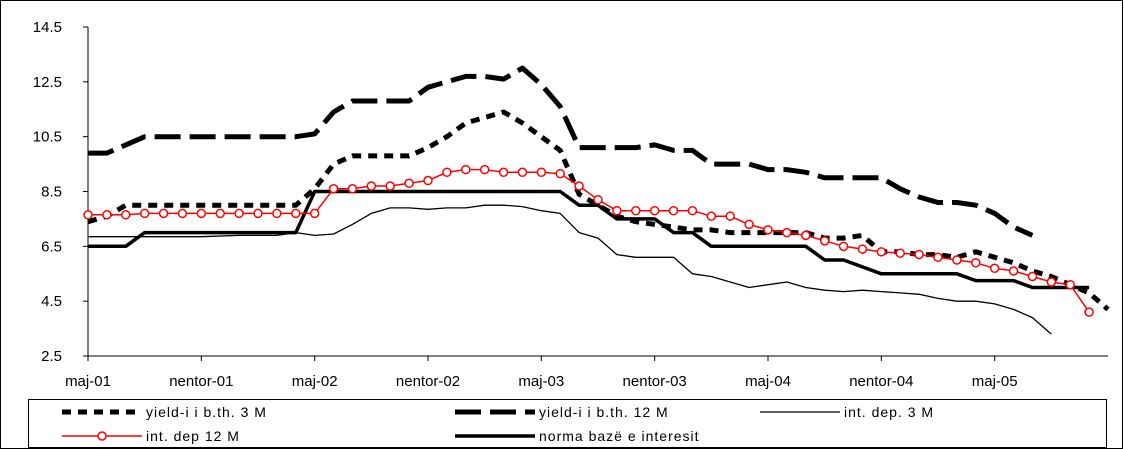 This screenshot has height=449, width=1124. Describe the element at coordinates (51, 356) in the screenshot. I see `y-tick-label: 2.5` at that location.